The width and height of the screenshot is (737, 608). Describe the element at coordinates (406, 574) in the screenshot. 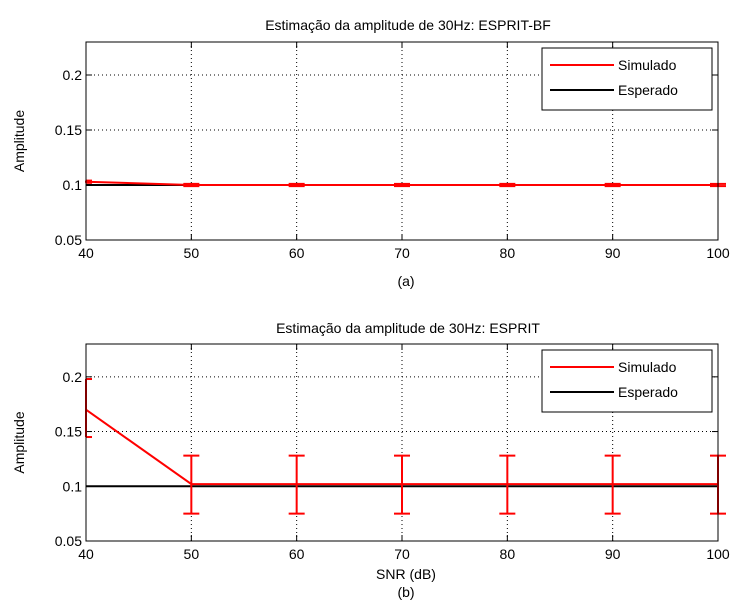

I see `x-axis-label: SNR (dB)` at that location.